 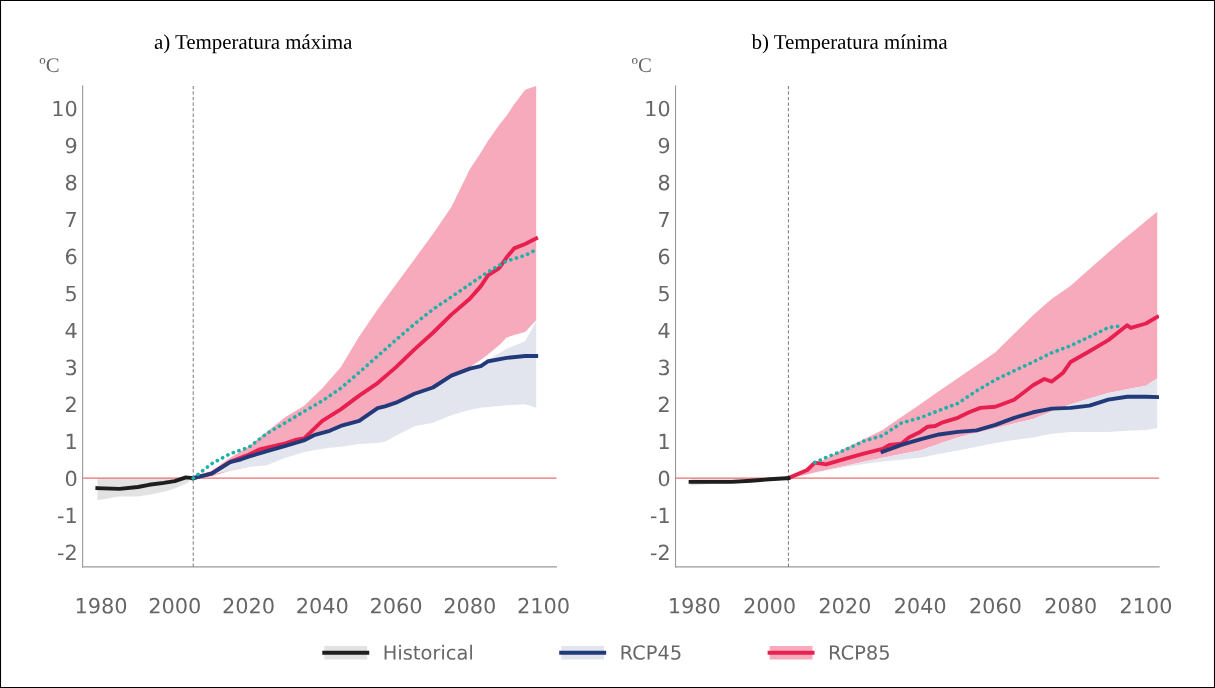 I want to click on legend-label: RCP45, so click(x=651, y=652).